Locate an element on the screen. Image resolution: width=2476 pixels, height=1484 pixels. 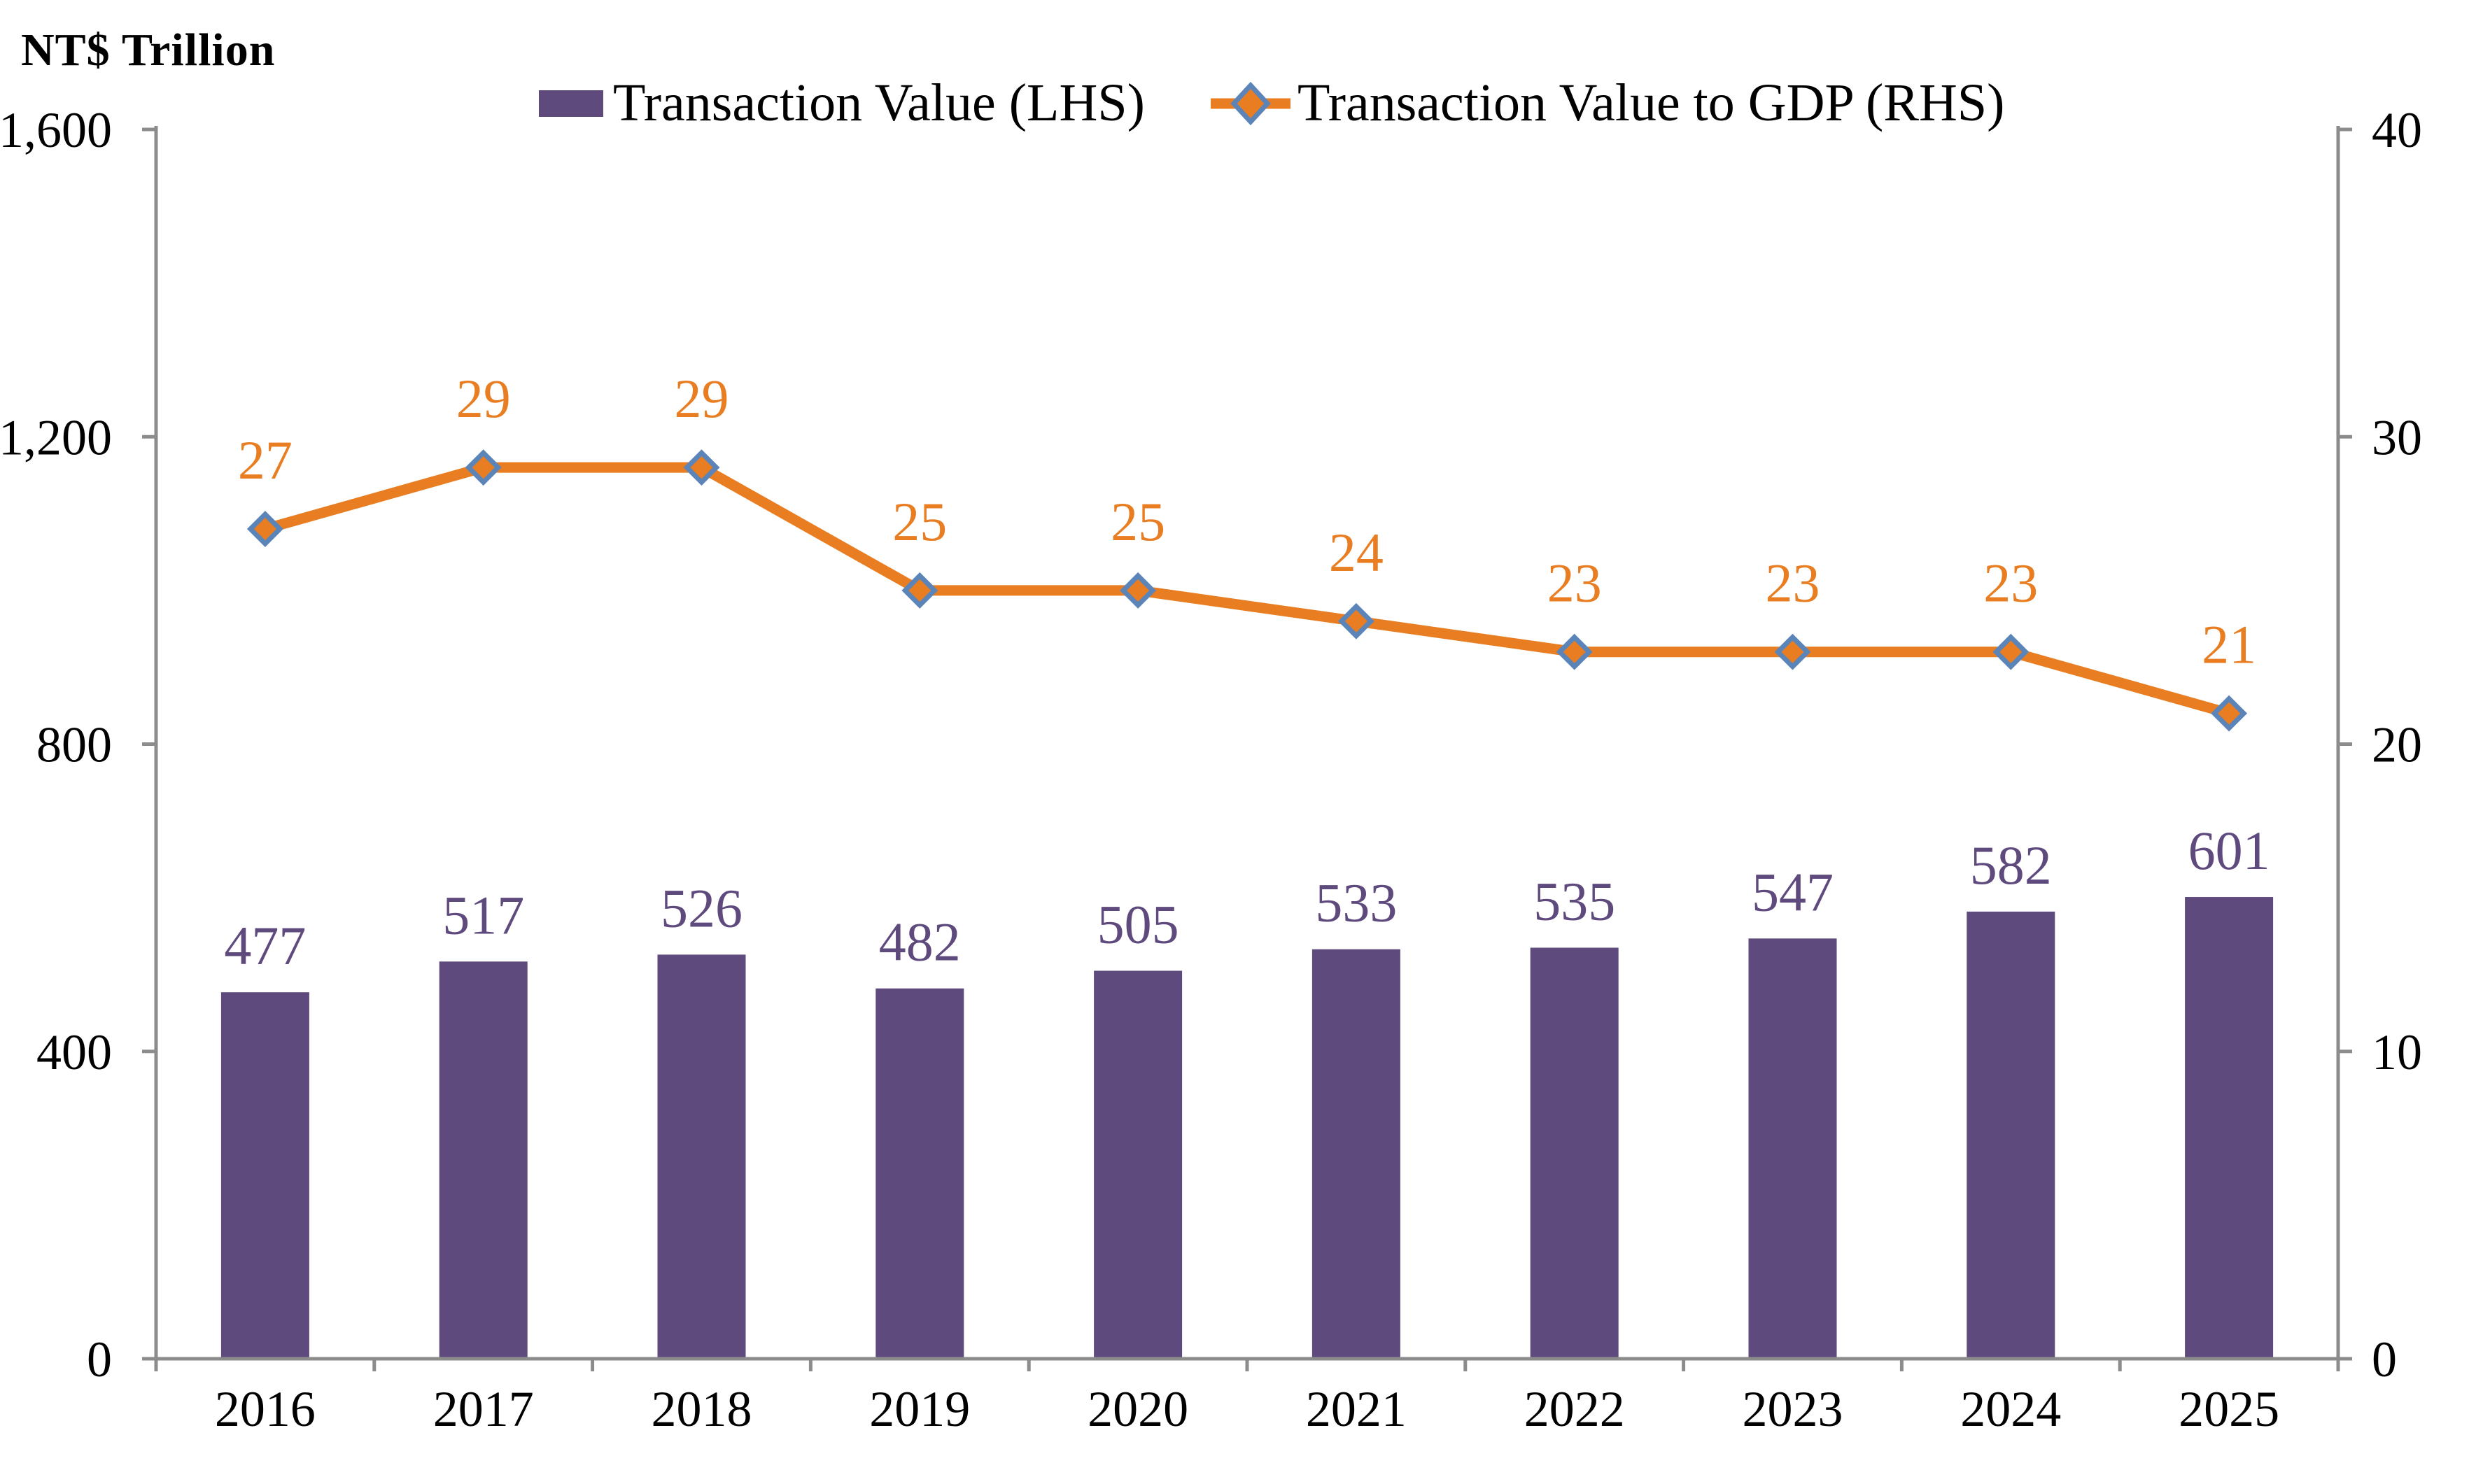
right-axis-tick-label: 10 is located at coordinates (2397, 1052).